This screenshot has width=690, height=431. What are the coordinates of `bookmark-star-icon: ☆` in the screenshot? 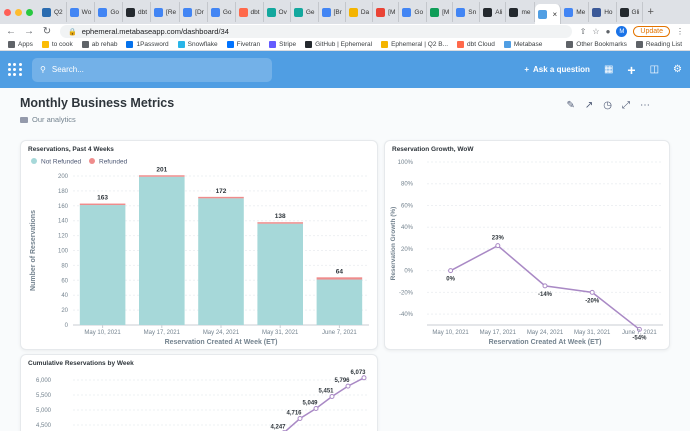 It's located at (596, 31).